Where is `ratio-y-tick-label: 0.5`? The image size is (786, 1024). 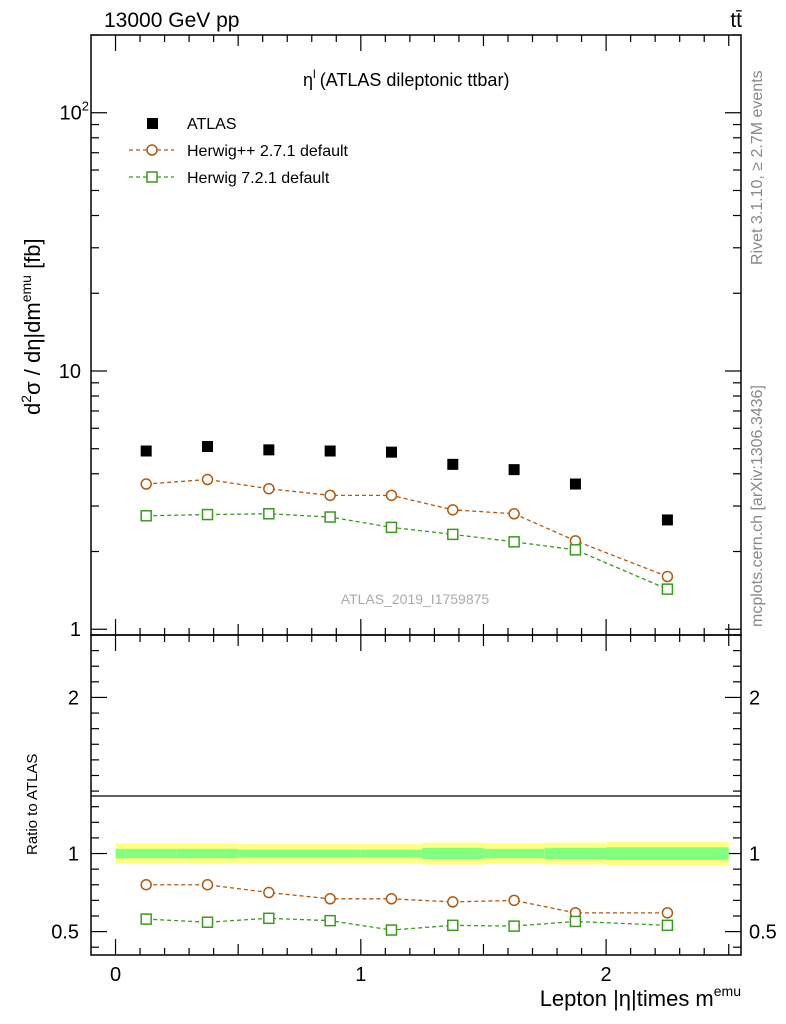
ratio-y-tick-label: 0.5 is located at coordinates (65, 933).